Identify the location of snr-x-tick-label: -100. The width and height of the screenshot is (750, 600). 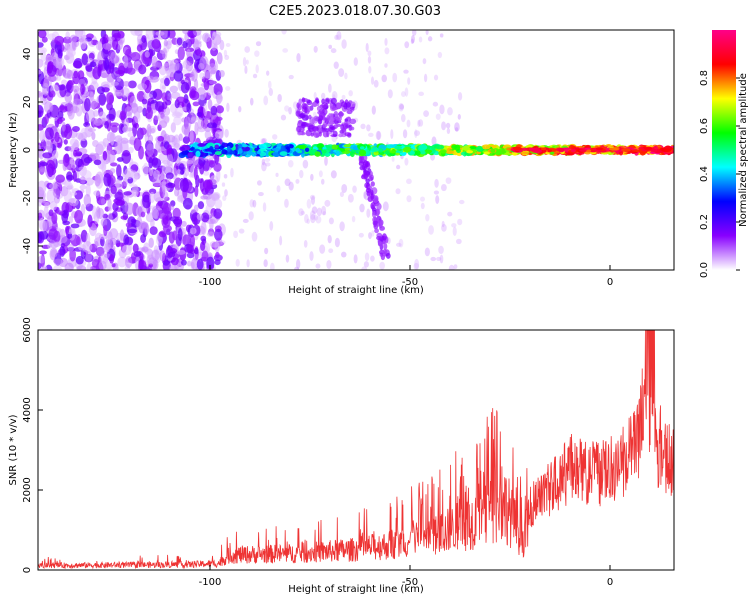
(210, 582).